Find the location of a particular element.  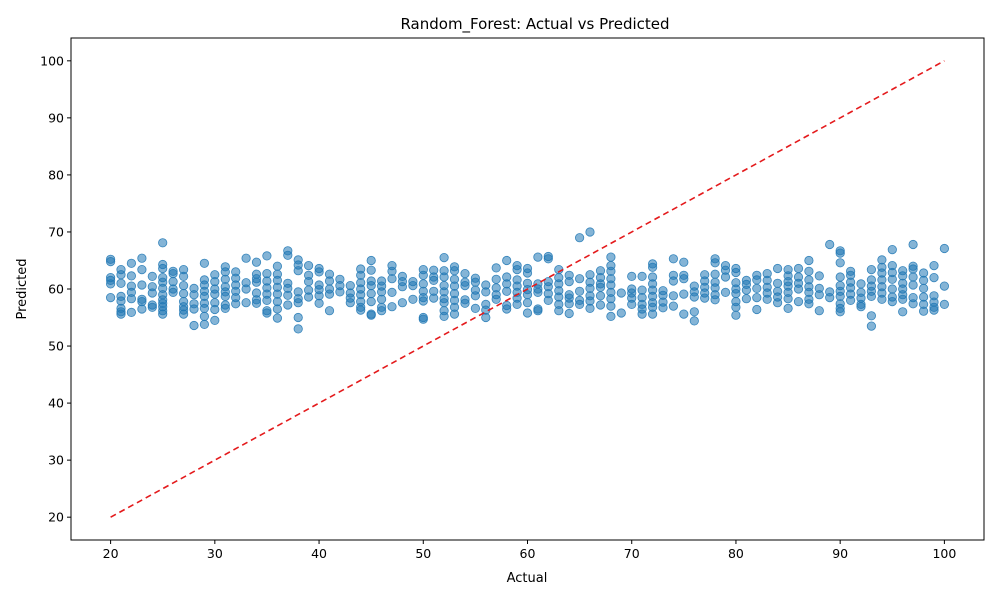

y-tick-label: 50 is located at coordinates (56, 346).